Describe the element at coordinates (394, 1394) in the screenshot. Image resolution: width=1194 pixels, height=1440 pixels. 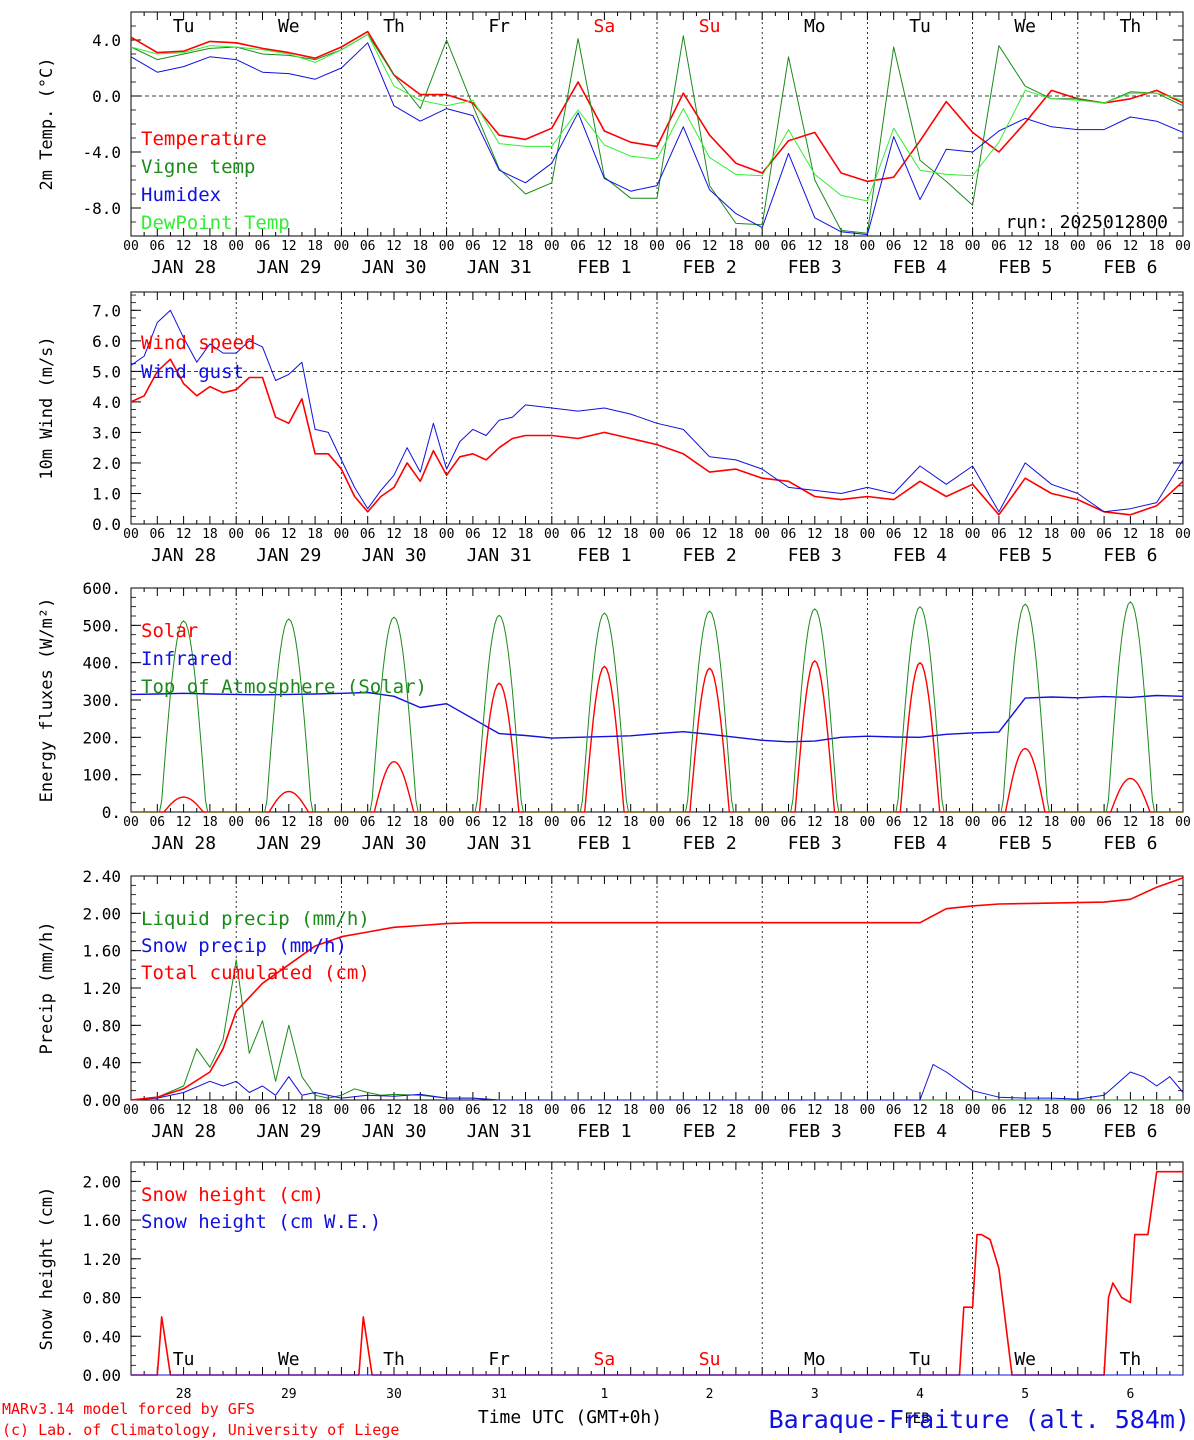
I see `day-number: 30` at that location.